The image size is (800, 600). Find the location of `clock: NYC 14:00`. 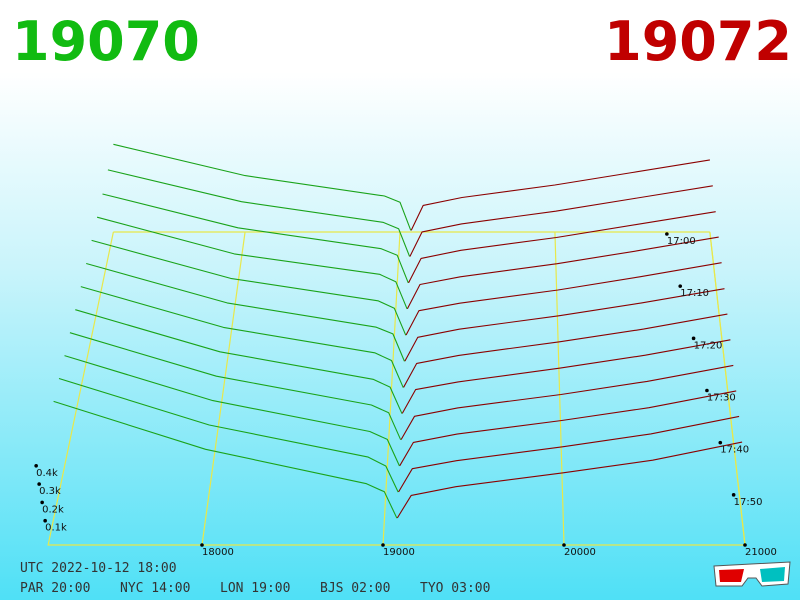

clock: NYC 14:00 is located at coordinates (155, 588).